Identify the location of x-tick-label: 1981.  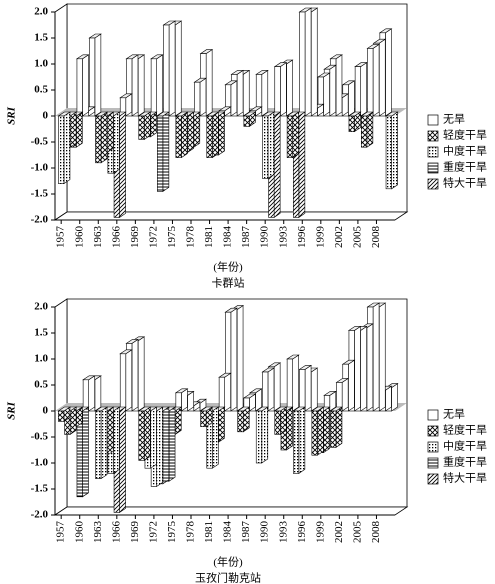
(209, 532).